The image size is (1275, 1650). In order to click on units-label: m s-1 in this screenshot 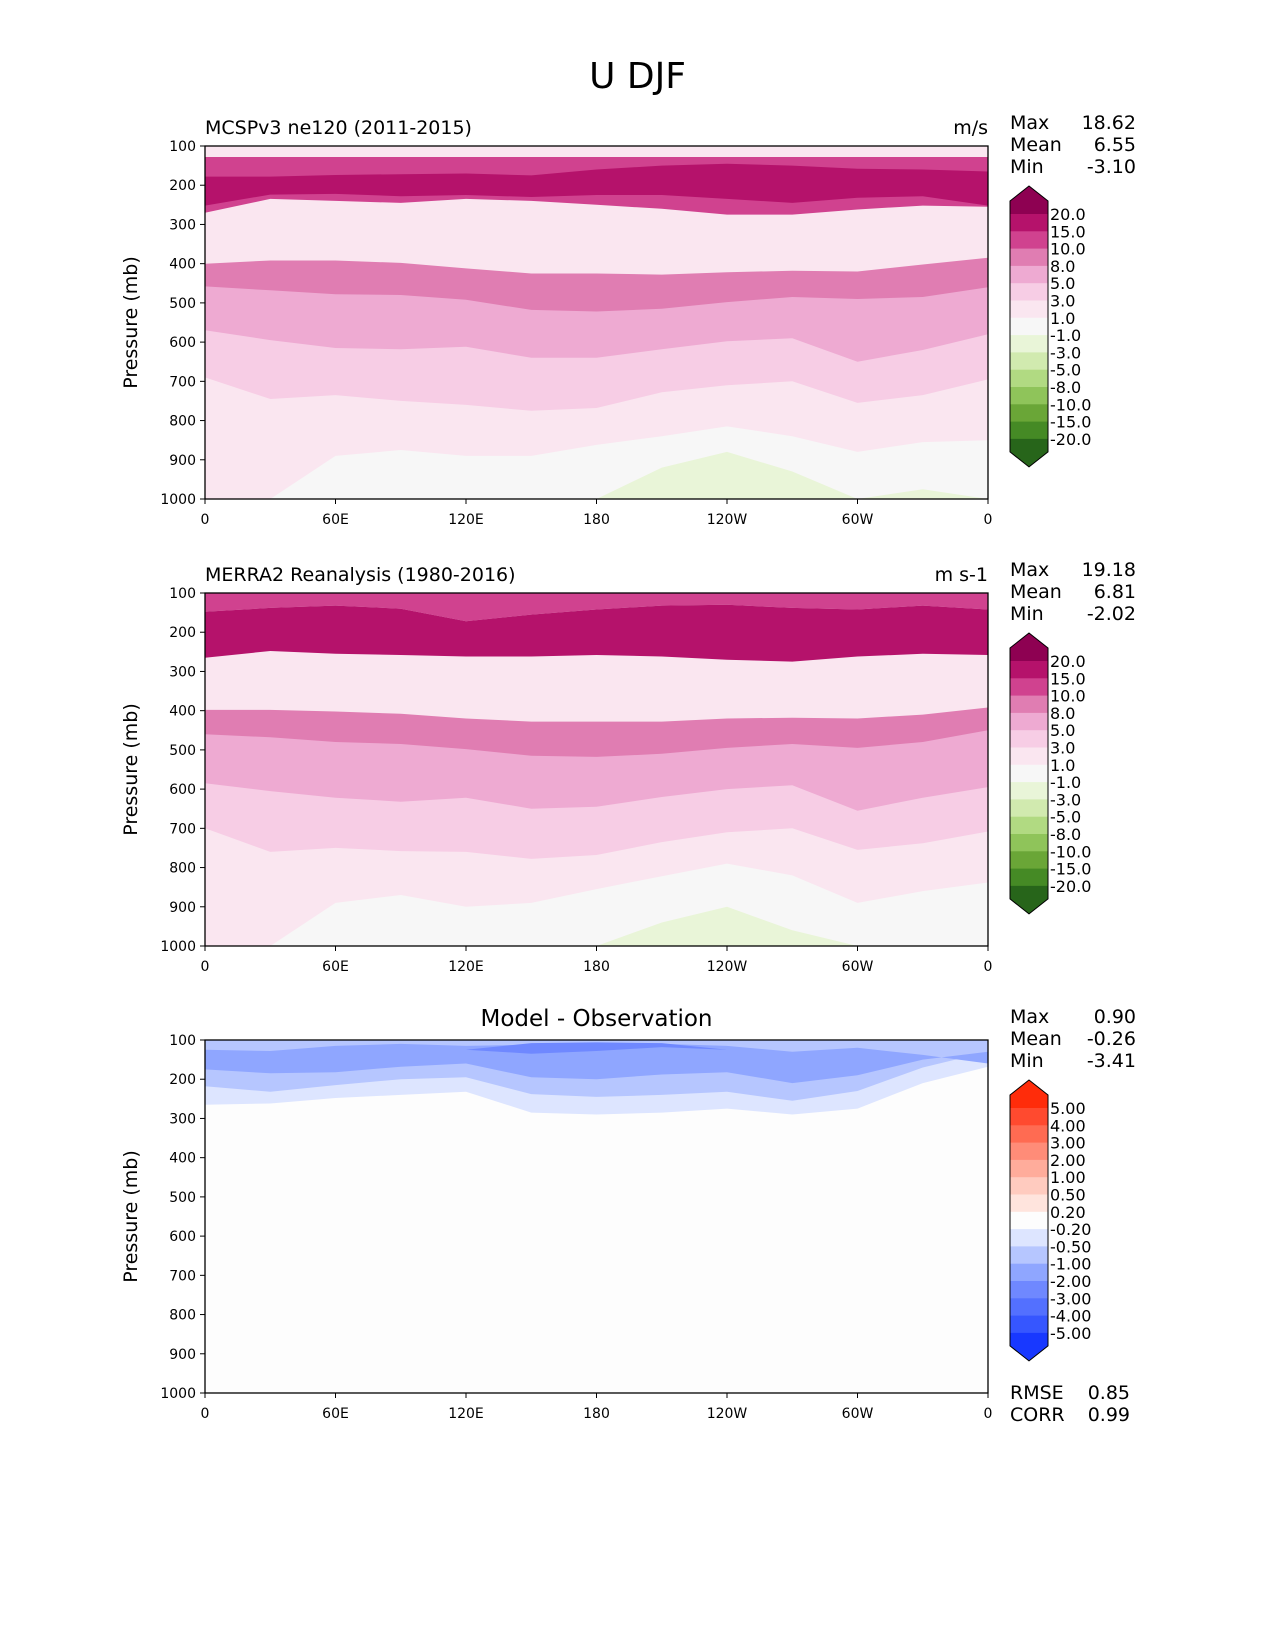, I will do `click(961, 575)`.